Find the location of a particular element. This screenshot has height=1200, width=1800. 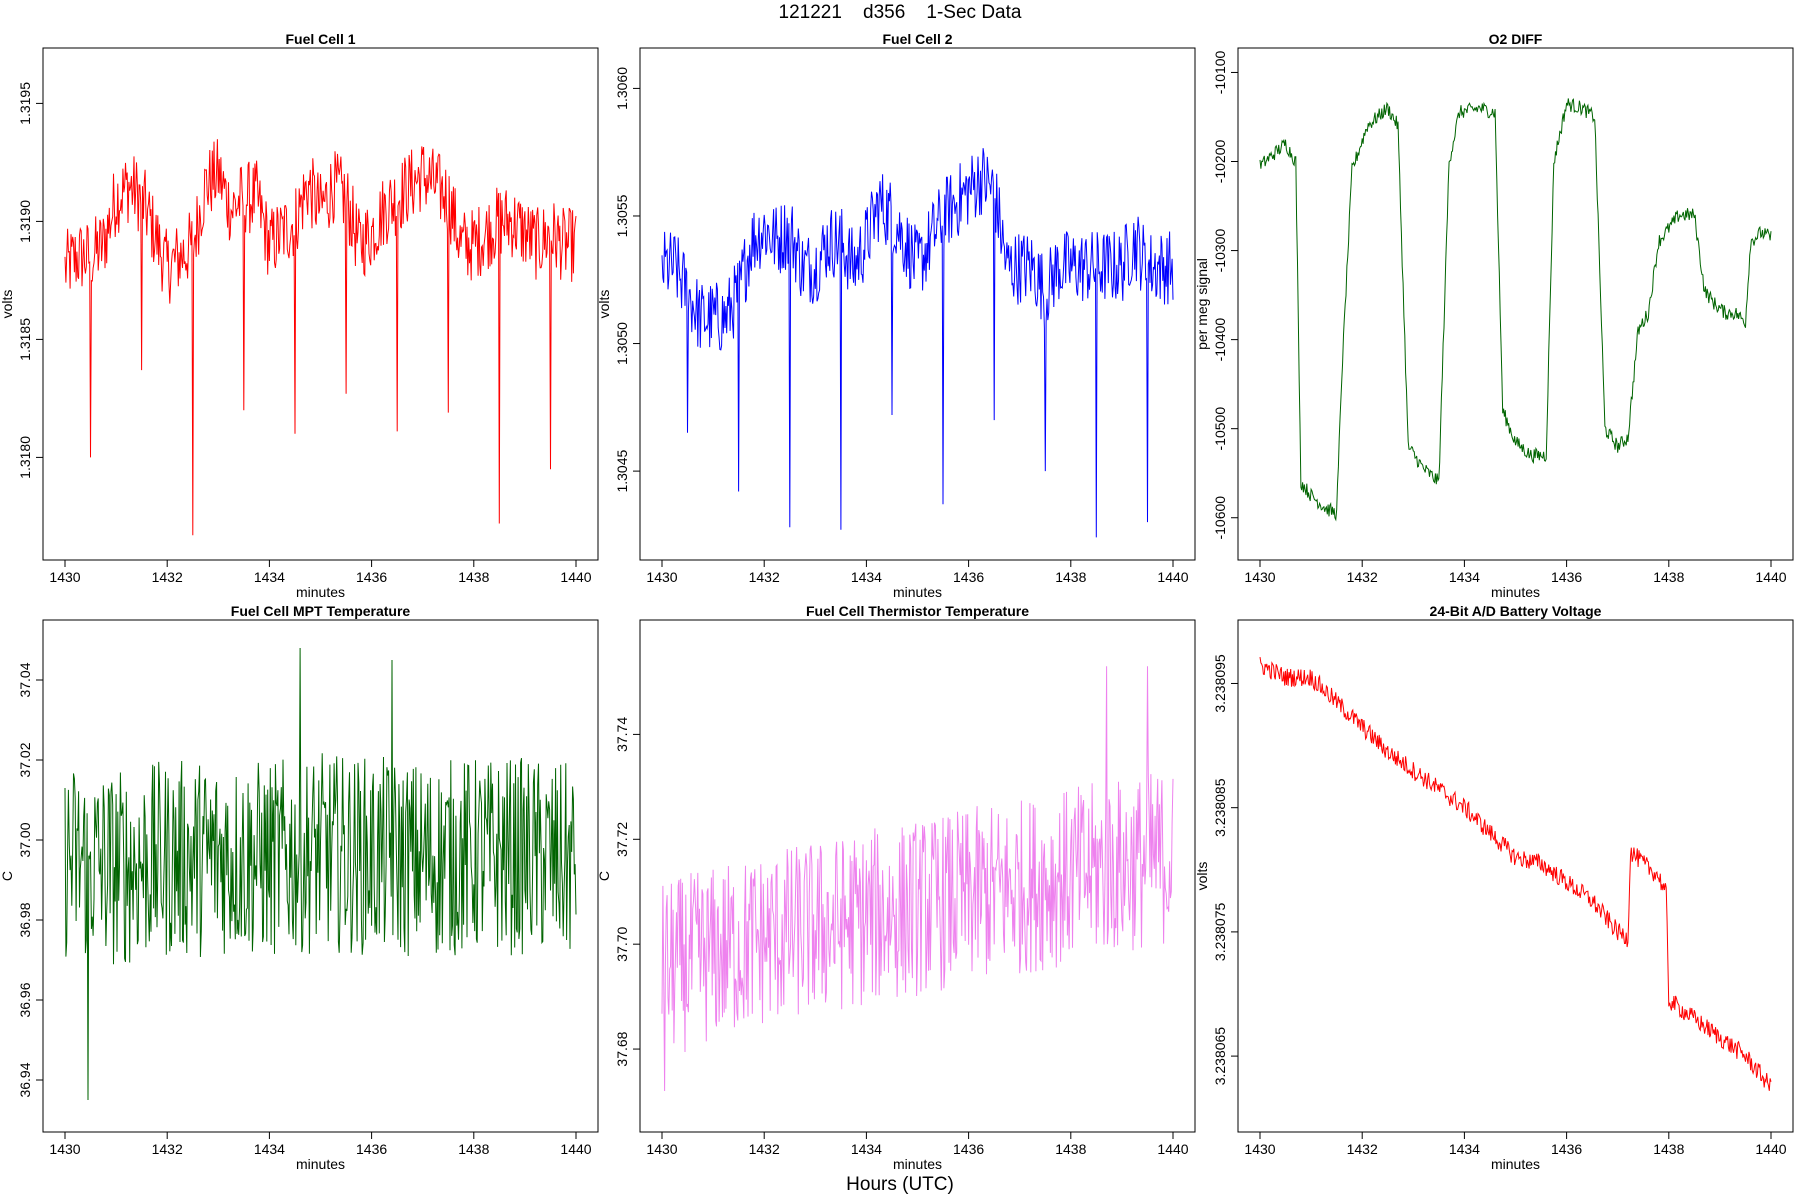

series-line-o2-diff is located at coordinates (1515, 310).